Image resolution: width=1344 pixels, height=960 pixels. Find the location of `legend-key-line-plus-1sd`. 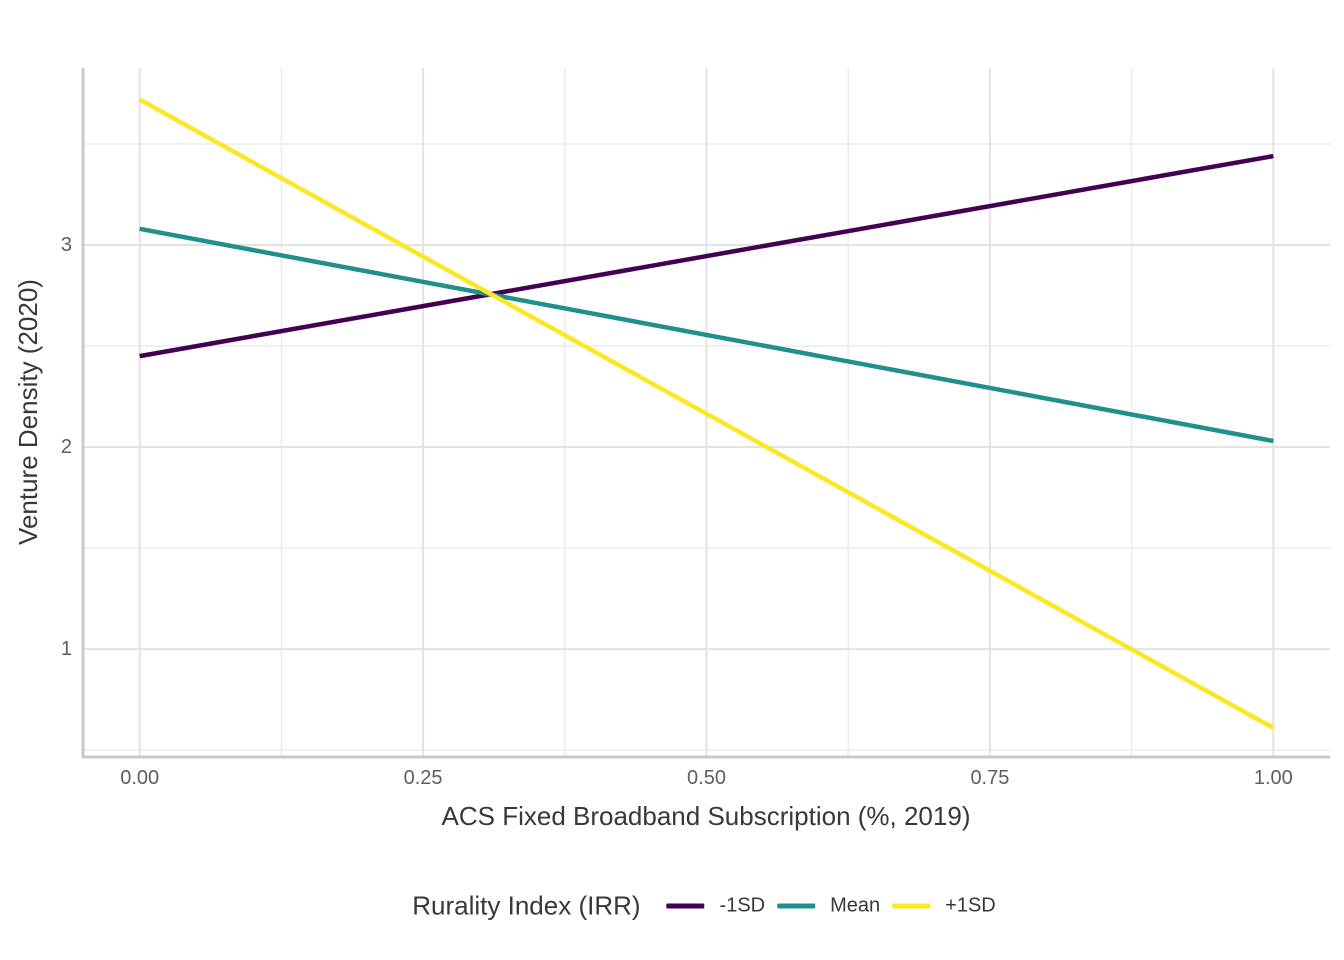

legend-key-line-plus-1sd is located at coordinates (911, 906).